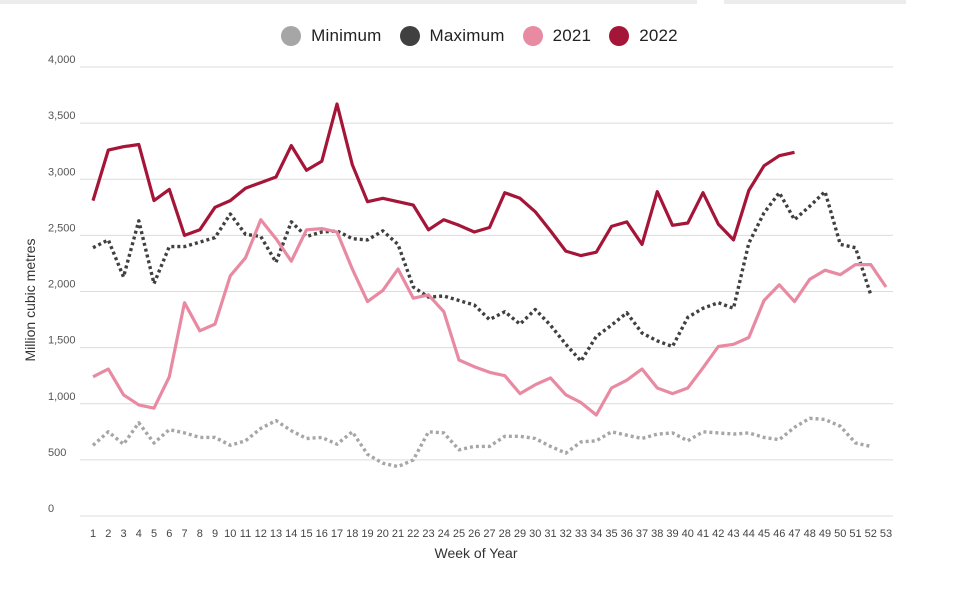 This screenshot has height=596, width=959. Describe the element at coordinates (154, 534) in the screenshot. I see `x-tick-label-5: 5` at that location.